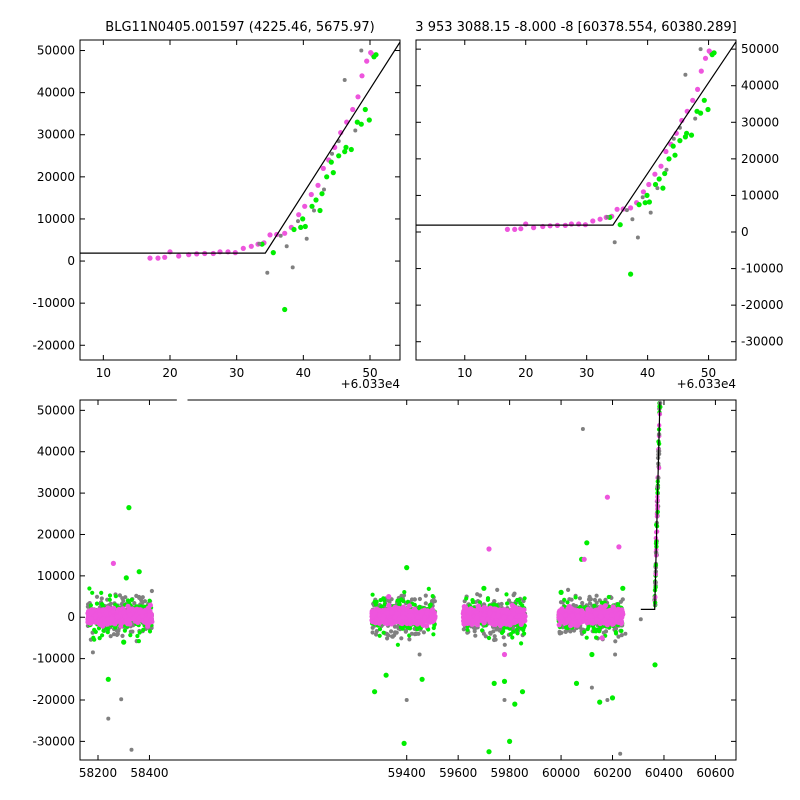 The image size is (800, 800). What do you see at coordinates (239, 27) in the screenshot?
I see `top-left-title: BLG11N0405.001597 (4225.46, 5675.97)` at bounding box center [239, 27].